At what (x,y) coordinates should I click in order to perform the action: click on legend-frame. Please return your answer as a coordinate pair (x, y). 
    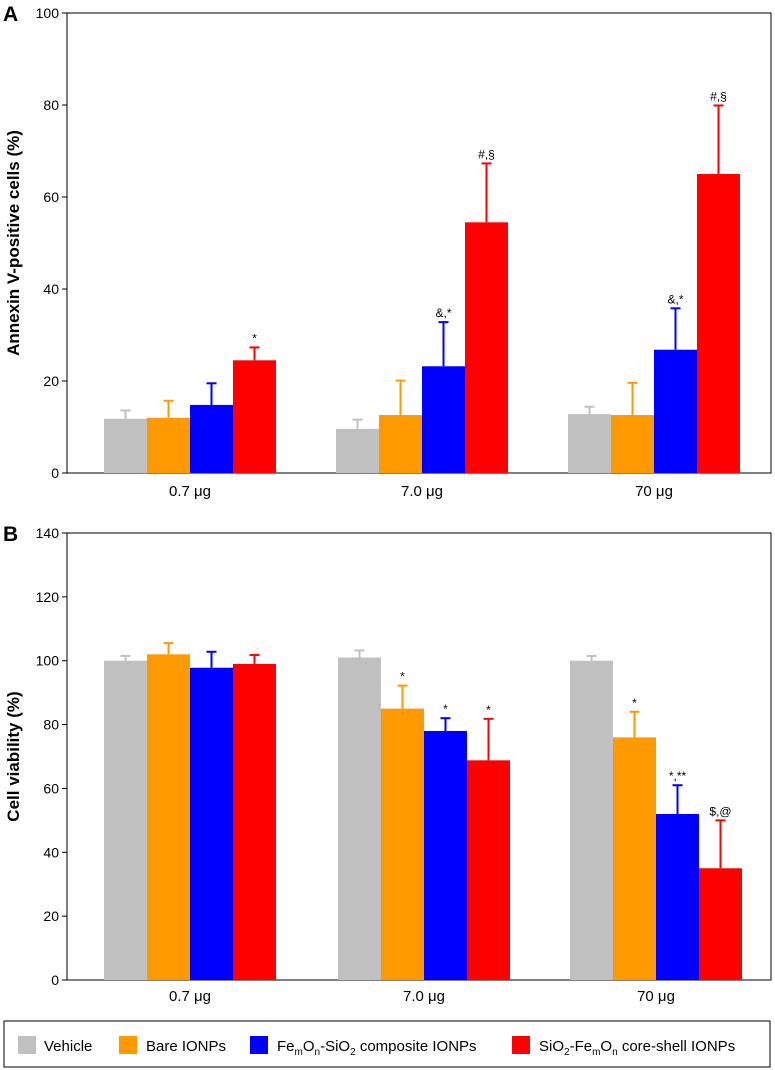
    Looking at the image, I should click on (387, 1044).